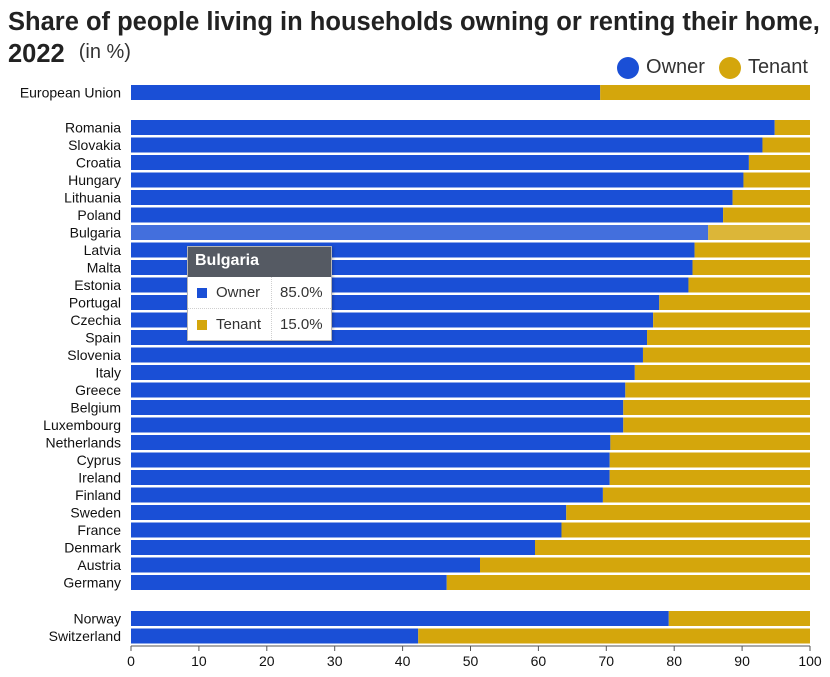 The width and height of the screenshot is (830, 677). I want to click on legend-item-owner: Owner, so click(661, 67).